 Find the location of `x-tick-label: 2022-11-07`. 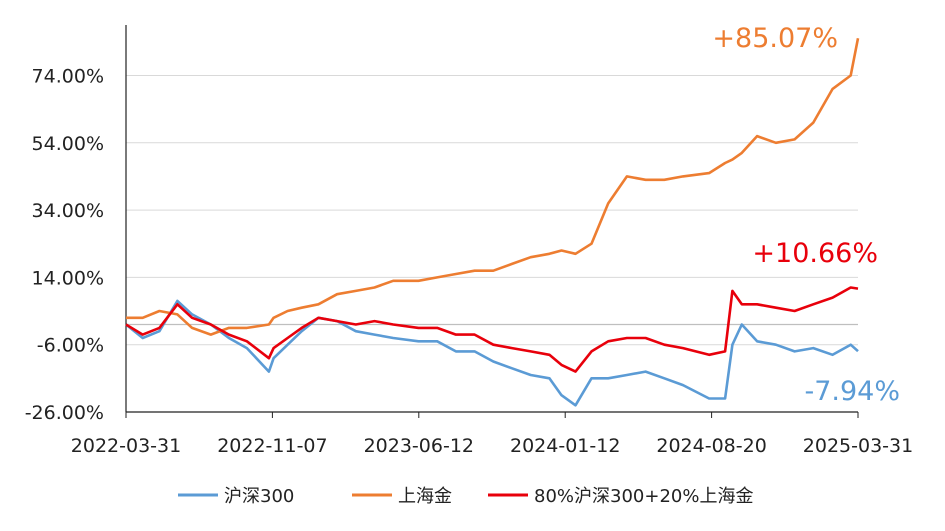

x-tick-label: 2022-11-07 is located at coordinates (272, 446).